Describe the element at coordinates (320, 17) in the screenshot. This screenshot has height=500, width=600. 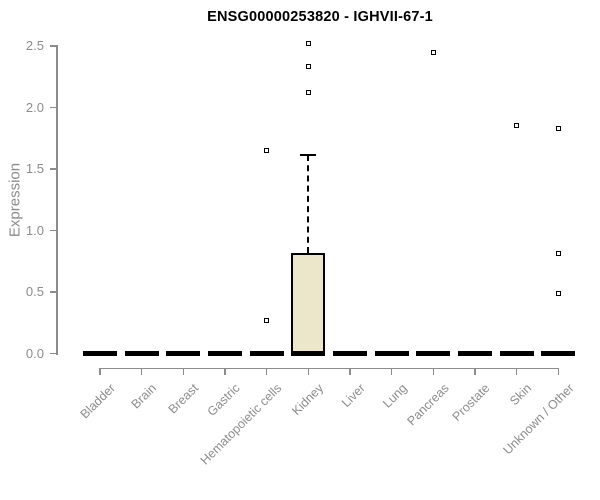
I see `chart-title: ENSG00000253820 - IGHVII-67-1` at that location.